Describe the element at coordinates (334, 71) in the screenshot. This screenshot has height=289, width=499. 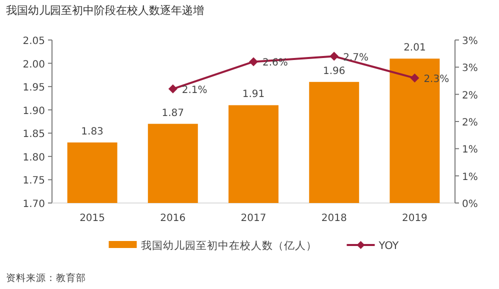
I see `data-label: 1.96` at that location.